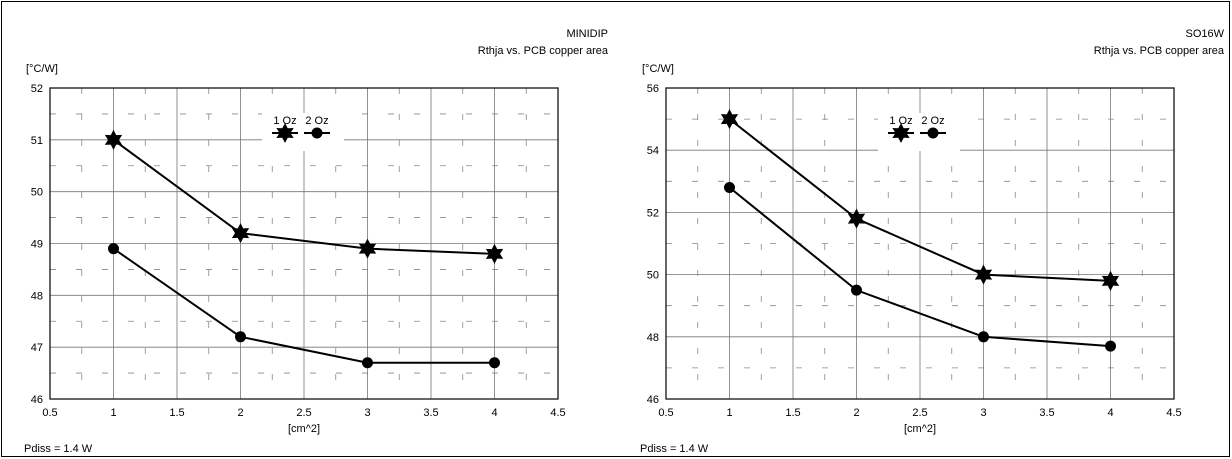 The image size is (1232, 459). I want to click on chart0-legend: 1 Oz 2 Oz, so click(303, 132).